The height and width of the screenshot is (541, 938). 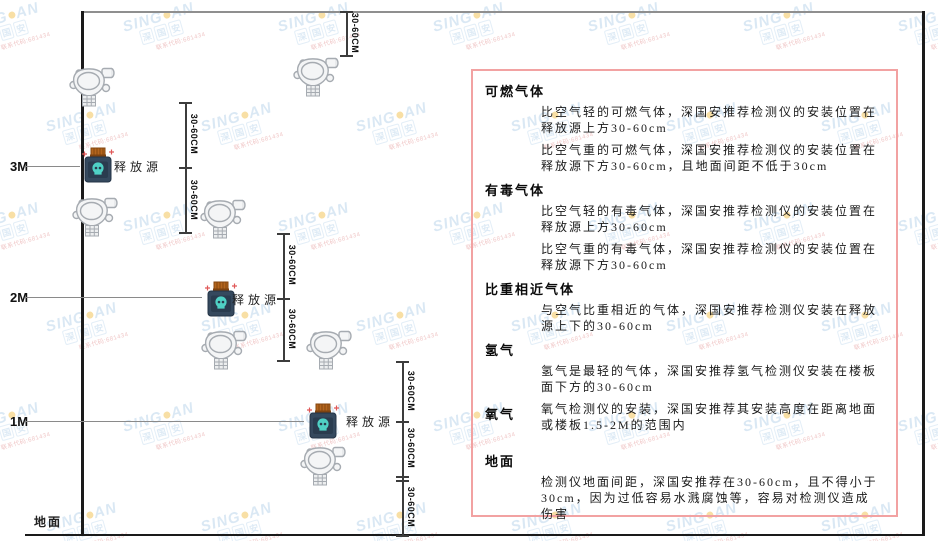 What do you see at coordinates (48, 522) in the screenshot?
I see `ground-label: 地面` at bounding box center [48, 522].